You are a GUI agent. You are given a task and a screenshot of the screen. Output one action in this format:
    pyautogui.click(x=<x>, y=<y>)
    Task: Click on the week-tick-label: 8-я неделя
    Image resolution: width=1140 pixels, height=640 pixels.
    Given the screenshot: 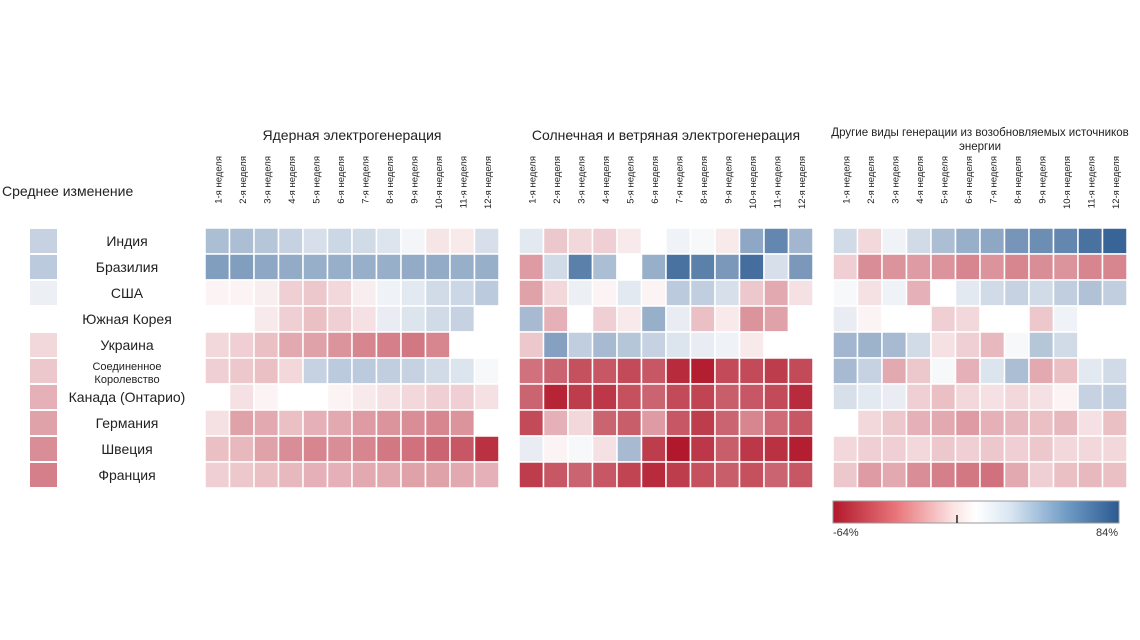 What is the action you would take?
    pyautogui.click(x=1018, y=180)
    